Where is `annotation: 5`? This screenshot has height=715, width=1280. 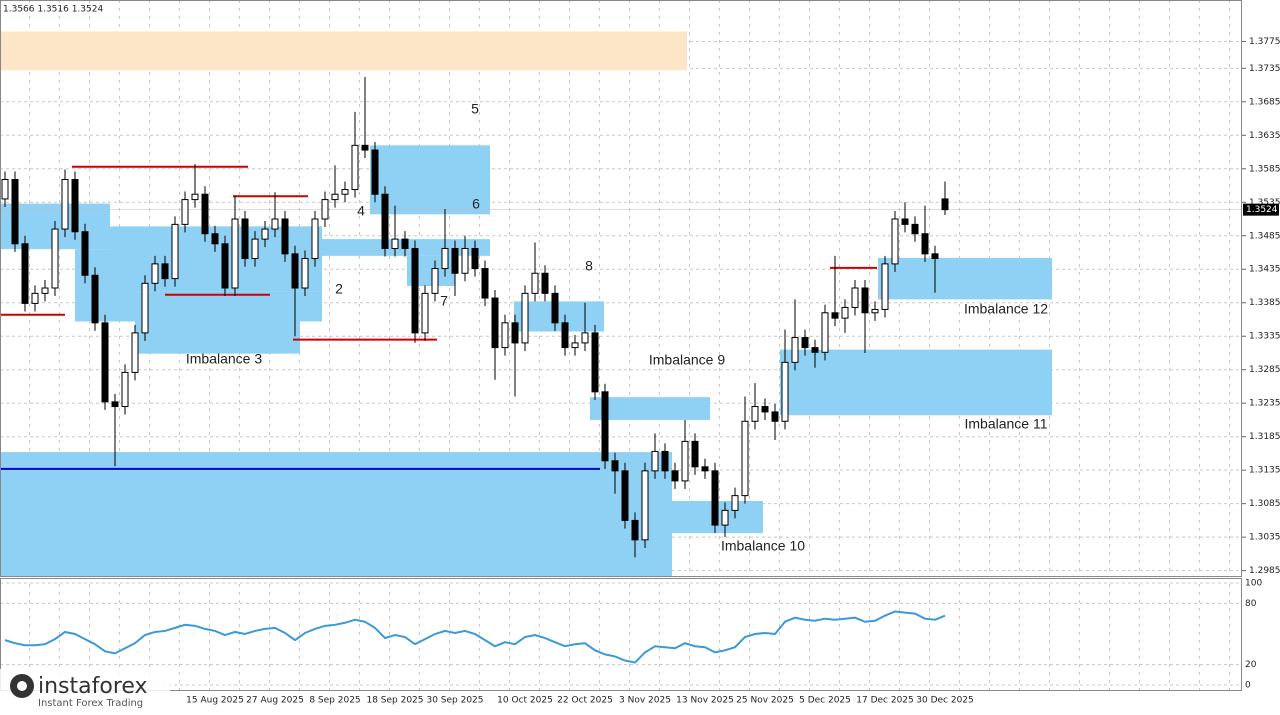 annotation: 5 is located at coordinates (475, 109).